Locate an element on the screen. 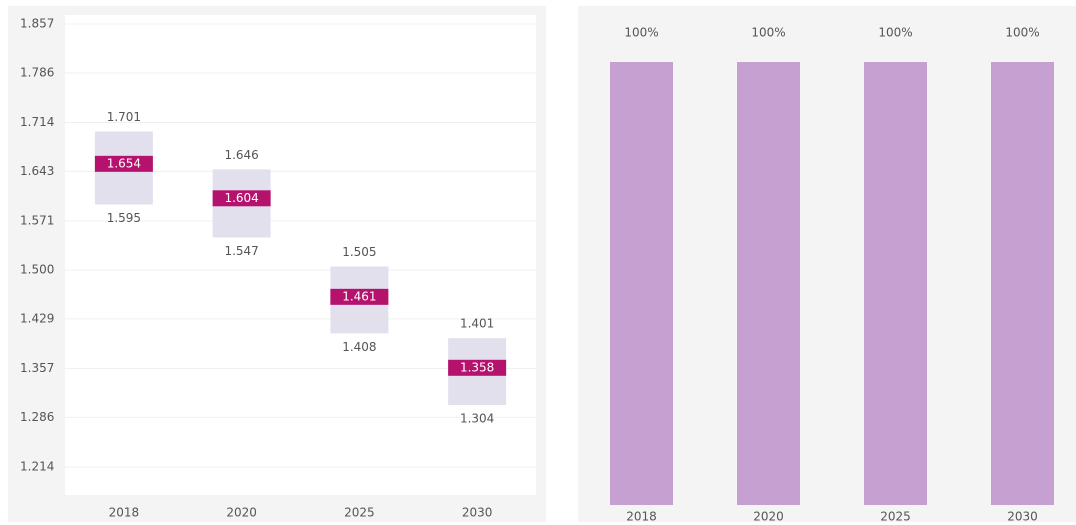 This screenshot has height=525, width=1076. high-label: 1.505 is located at coordinates (359, 252).